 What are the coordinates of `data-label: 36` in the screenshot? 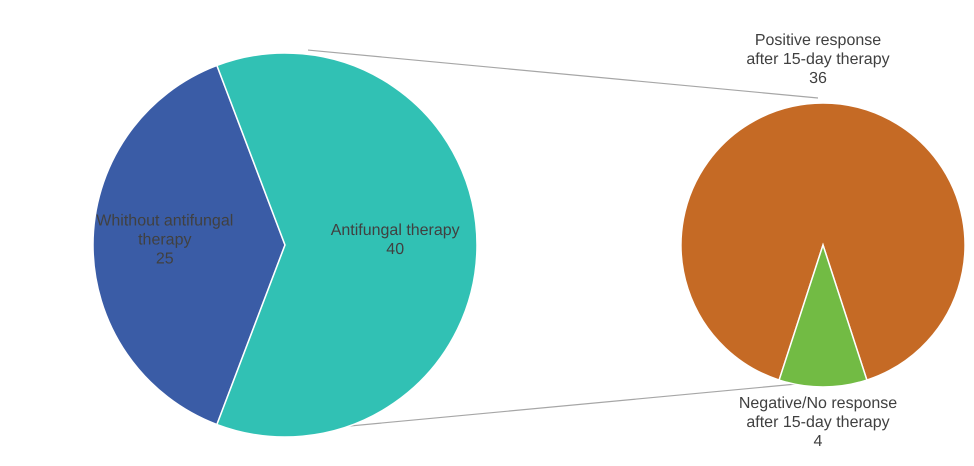 It's located at (818, 78).